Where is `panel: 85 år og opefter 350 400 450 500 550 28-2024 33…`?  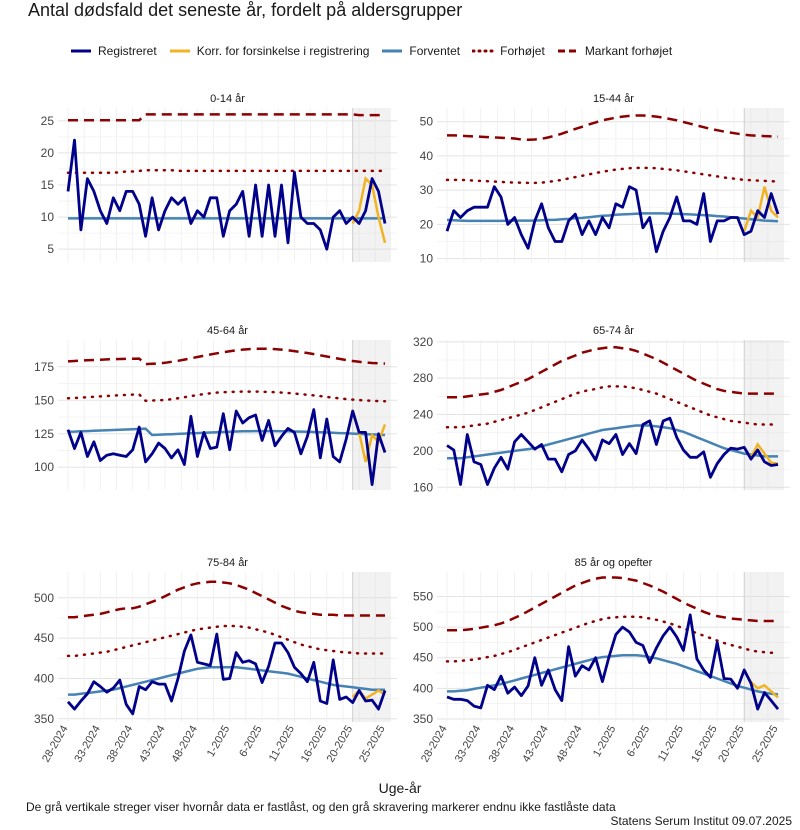 panel: 85 år og opefter 350 400 450 500 550 28-2024 33… is located at coordinates (601, 660).